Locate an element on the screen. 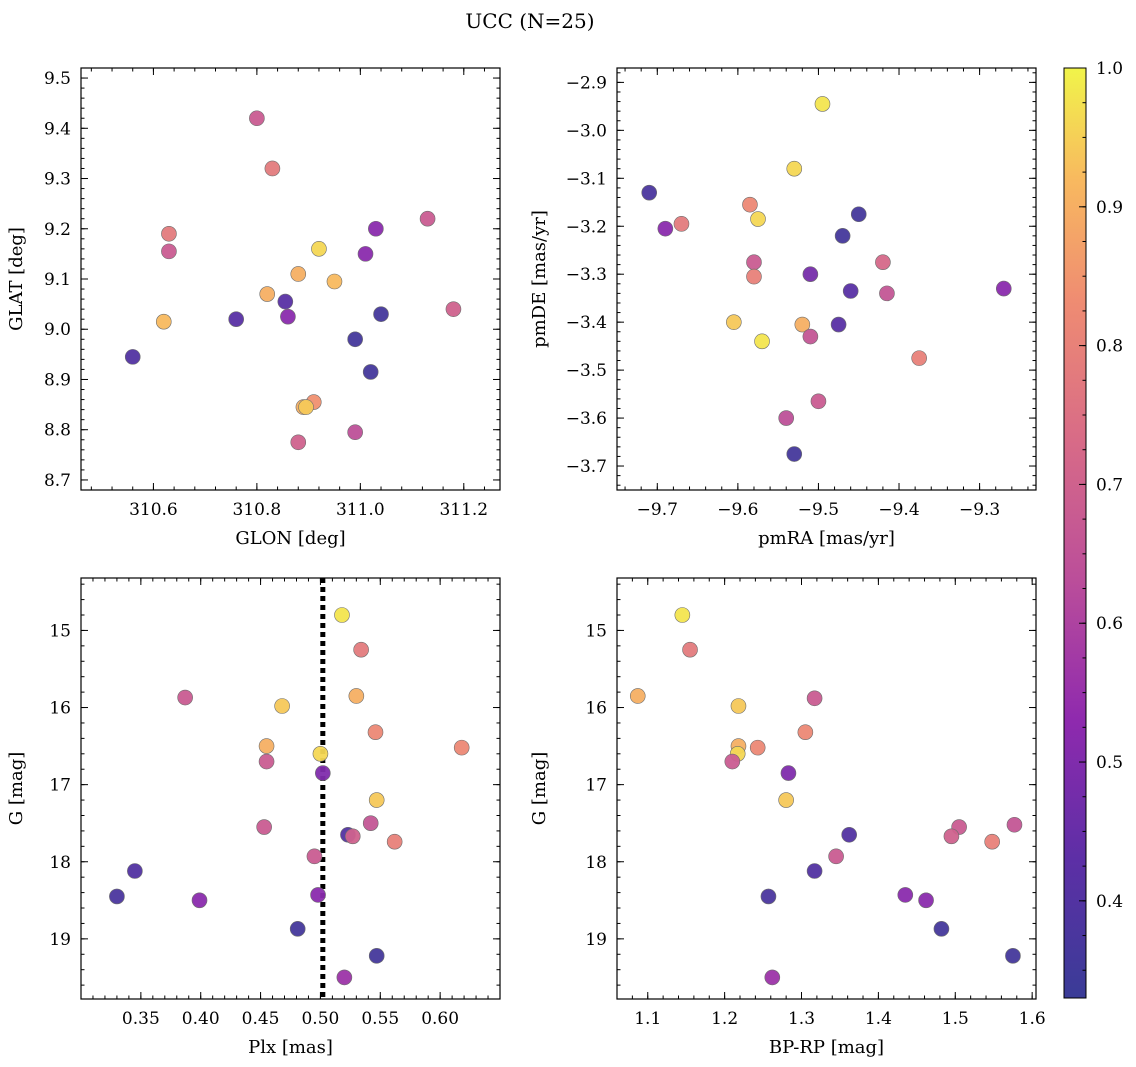 This screenshot has height=1067, width=1136. x-tick-label: 310.8 is located at coordinates (257, 510).